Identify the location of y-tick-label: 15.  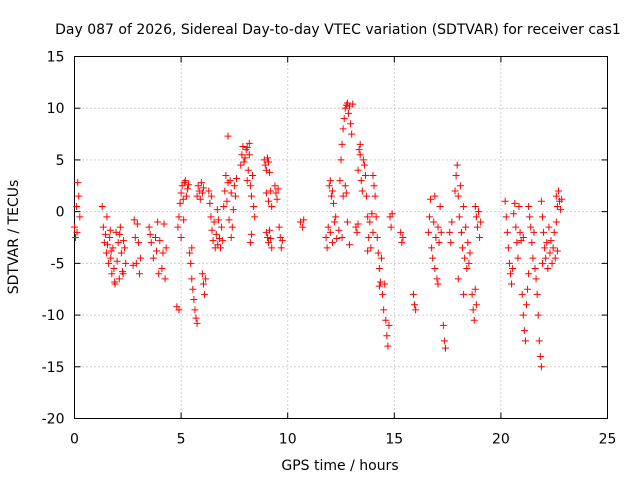
(56, 58).